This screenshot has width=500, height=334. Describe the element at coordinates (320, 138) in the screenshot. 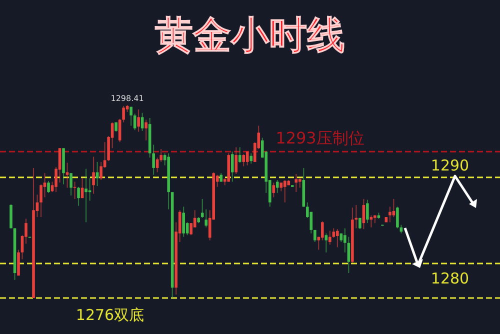

I see `ref-line-label: 1293压制位` at that location.